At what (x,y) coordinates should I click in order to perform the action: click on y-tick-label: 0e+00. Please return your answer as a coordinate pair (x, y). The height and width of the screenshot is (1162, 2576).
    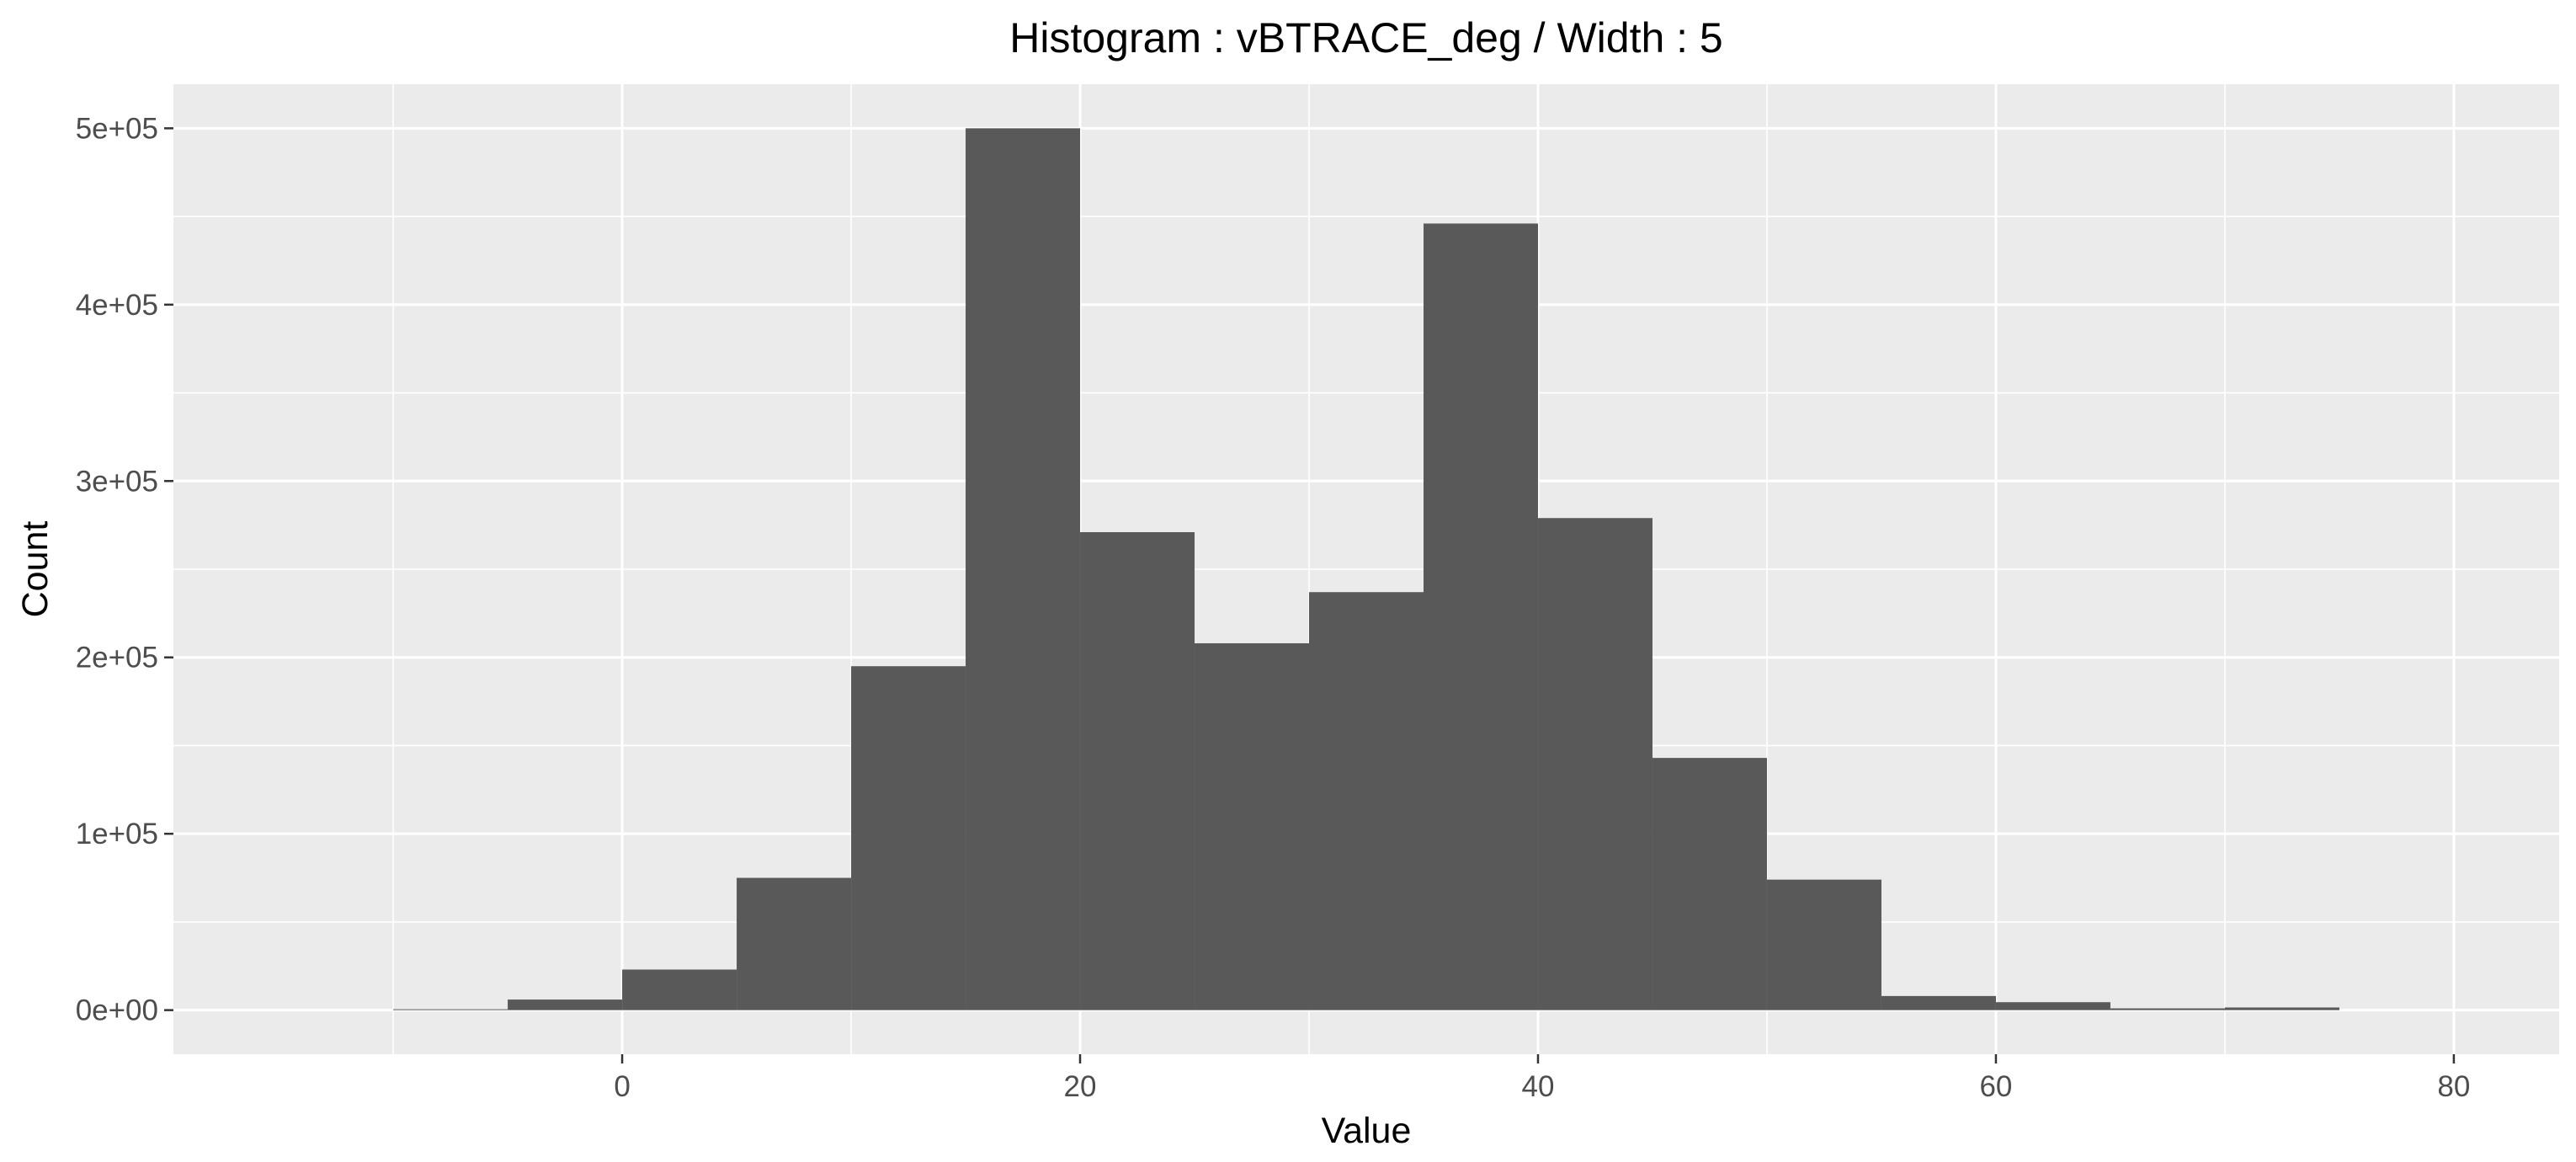
    Looking at the image, I should click on (117, 1010).